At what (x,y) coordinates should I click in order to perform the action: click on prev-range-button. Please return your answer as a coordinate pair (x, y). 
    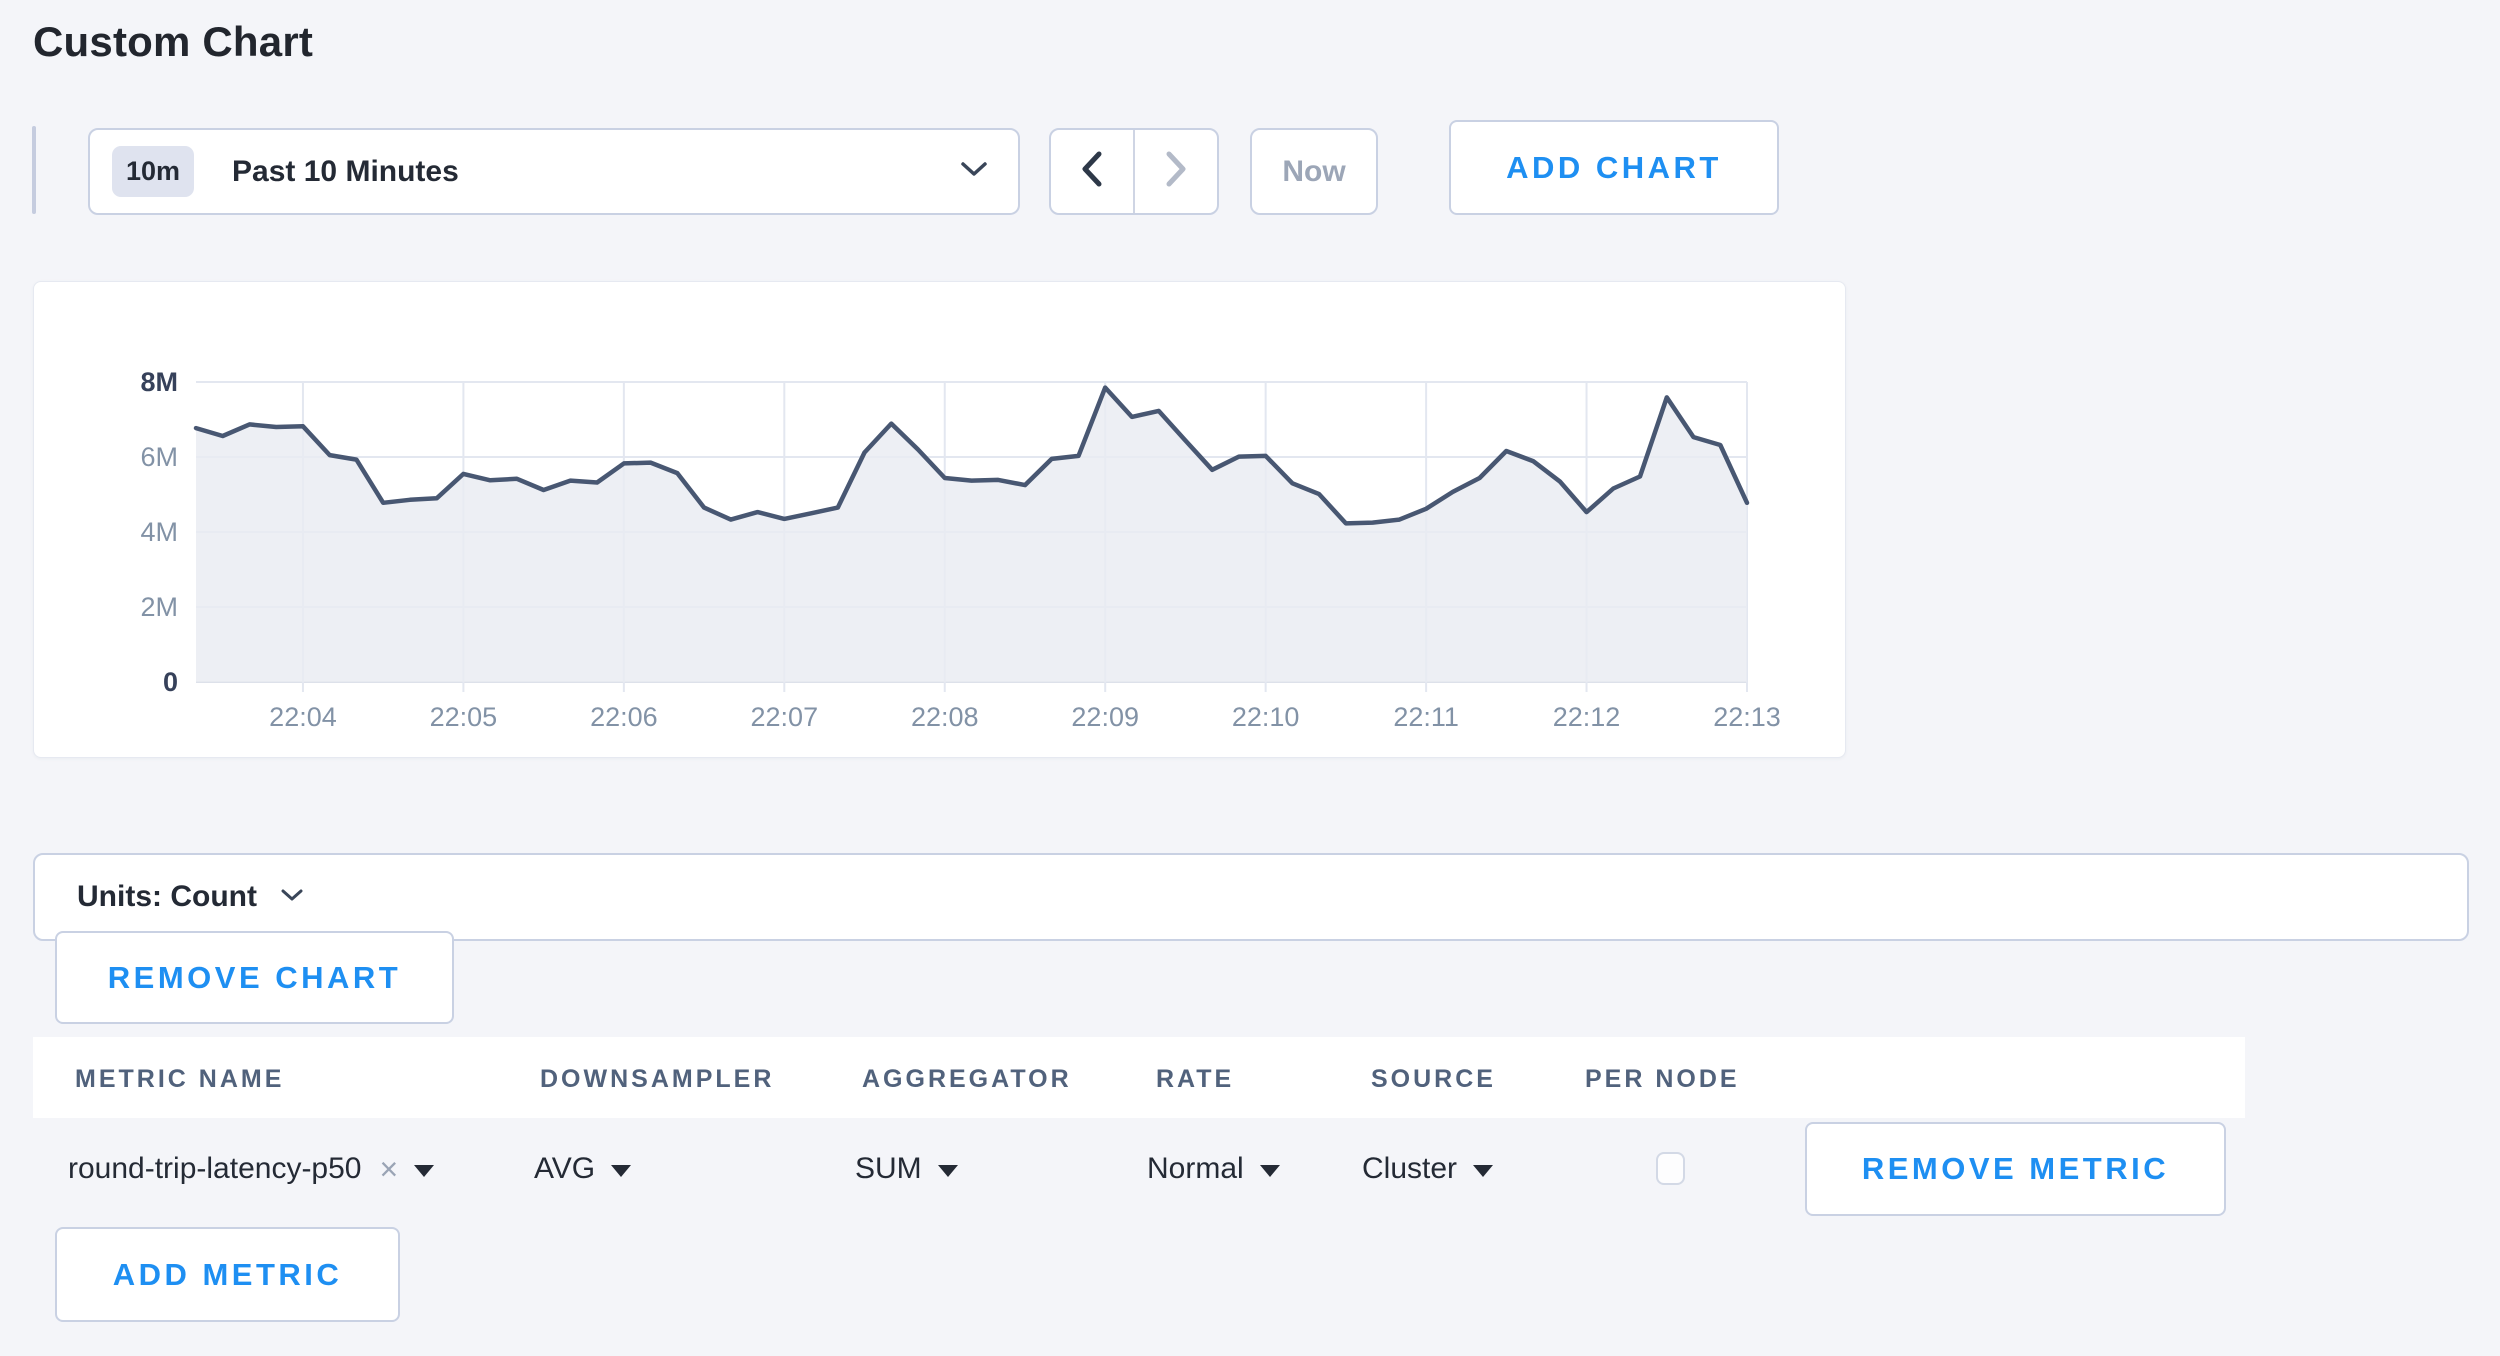
    Looking at the image, I should click on (1093, 171).